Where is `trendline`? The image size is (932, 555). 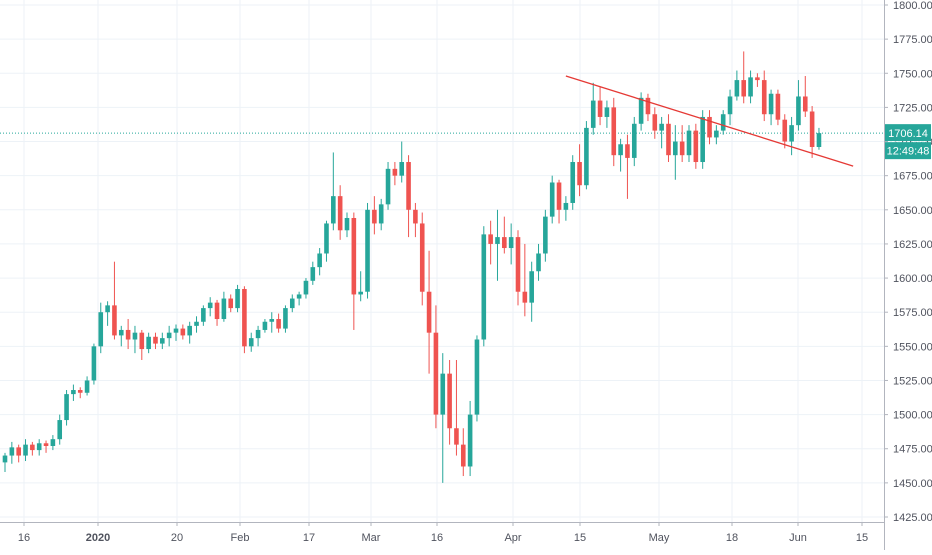 trendline is located at coordinates (709, 121).